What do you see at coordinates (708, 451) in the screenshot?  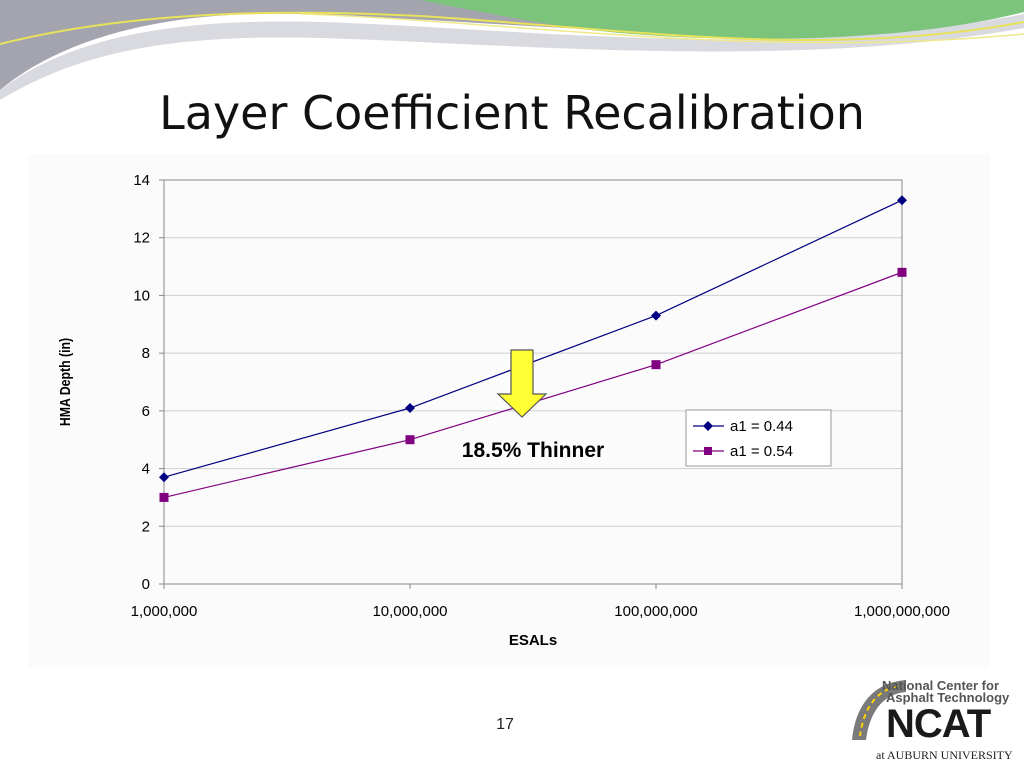 I see `legend-marker-square` at bounding box center [708, 451].